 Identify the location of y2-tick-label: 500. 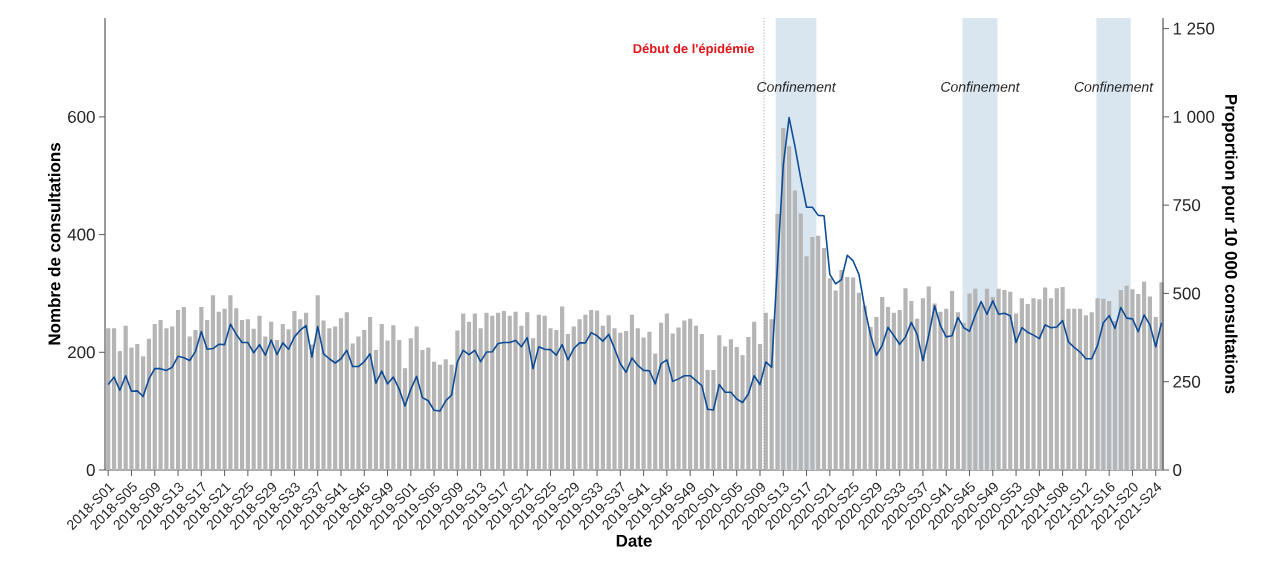
(1187, 293).